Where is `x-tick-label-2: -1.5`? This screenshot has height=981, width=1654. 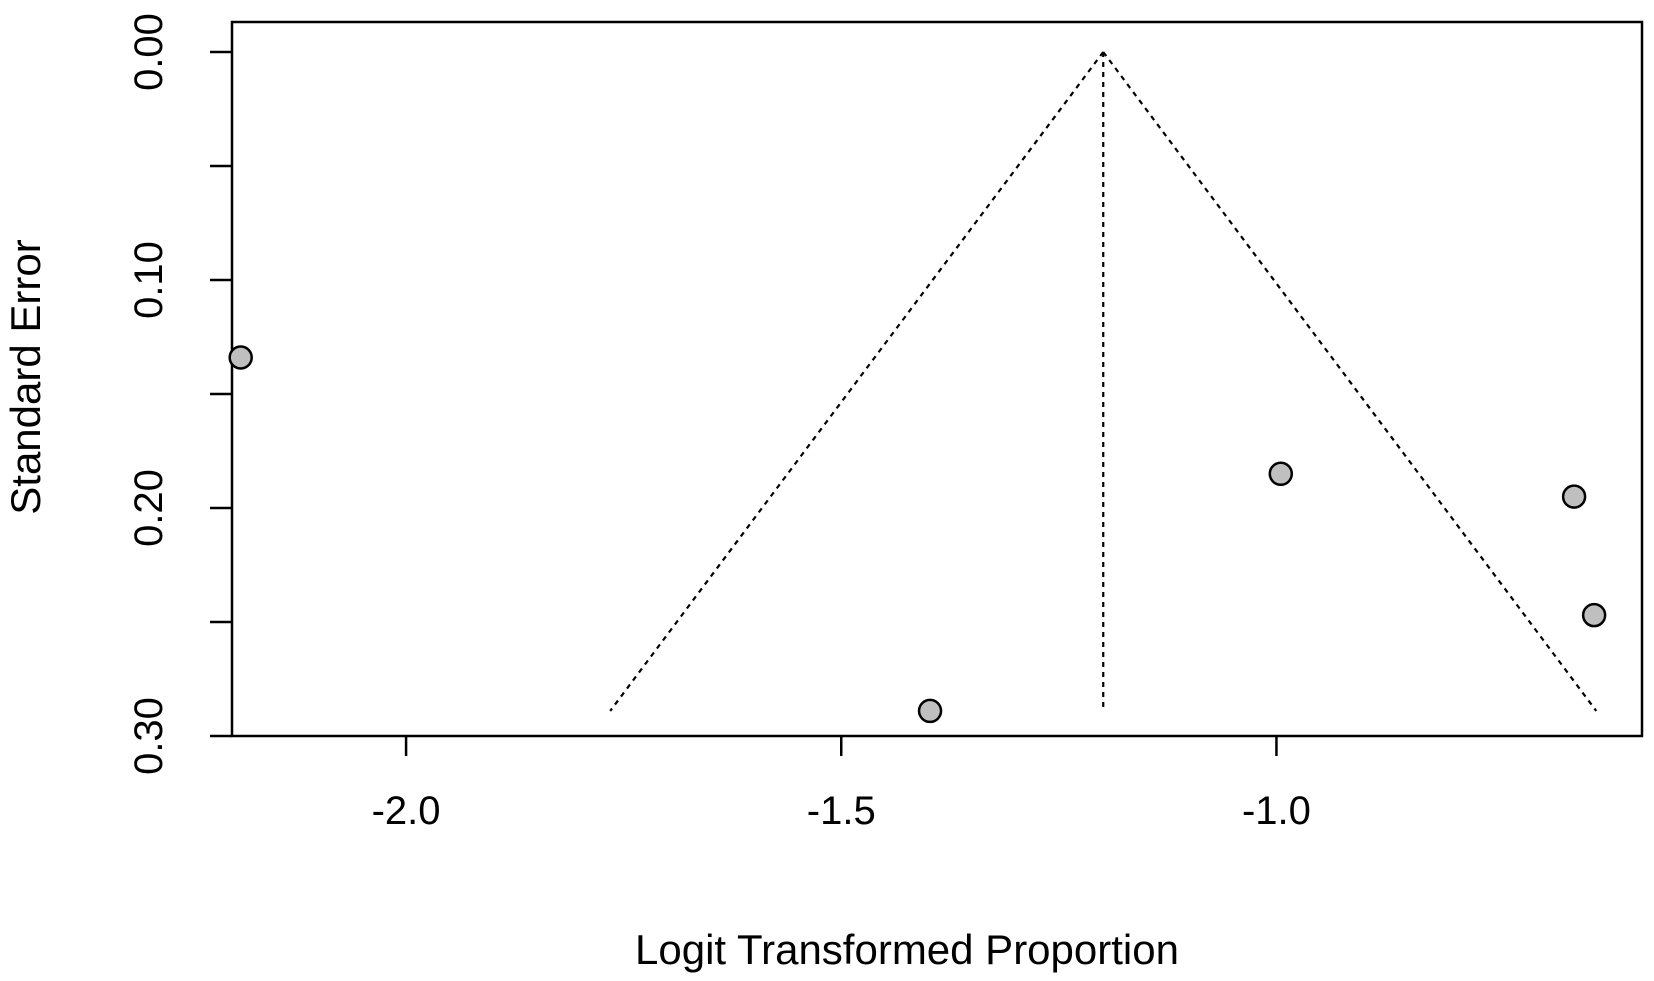 x-tick-label-2: -1.5 is located at coordinates (841, 811).